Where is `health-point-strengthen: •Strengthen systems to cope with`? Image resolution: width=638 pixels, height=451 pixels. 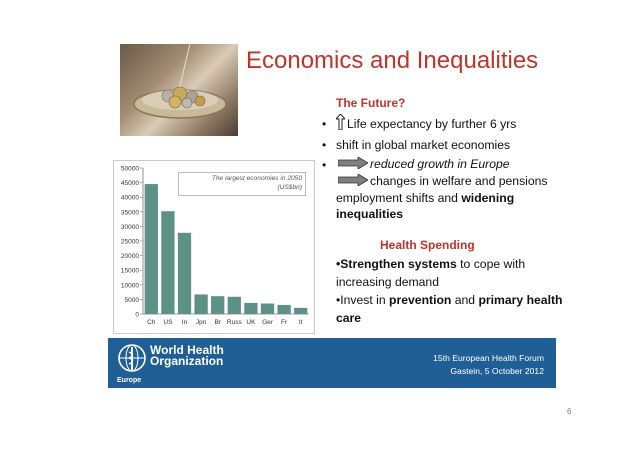 health-point-strengthen: •Strengthen systems to cope with is located at coordinates (430, 264).